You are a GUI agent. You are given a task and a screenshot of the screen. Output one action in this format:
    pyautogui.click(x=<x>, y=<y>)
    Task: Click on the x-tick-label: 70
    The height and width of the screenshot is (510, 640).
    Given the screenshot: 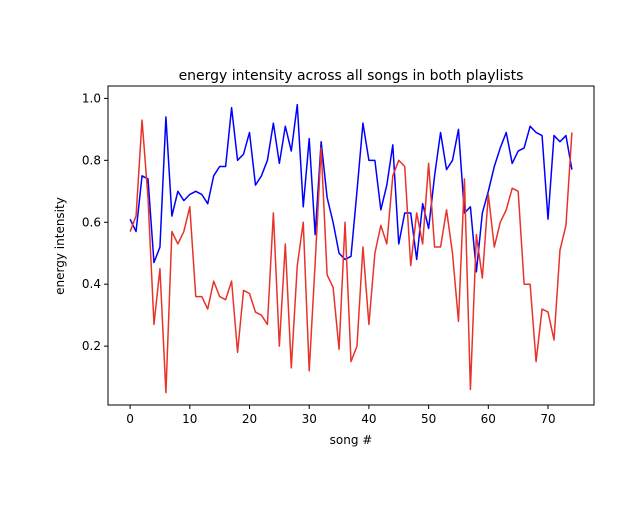 What is the action you would take?
    pyautogui.click(x=547, y=419)
    